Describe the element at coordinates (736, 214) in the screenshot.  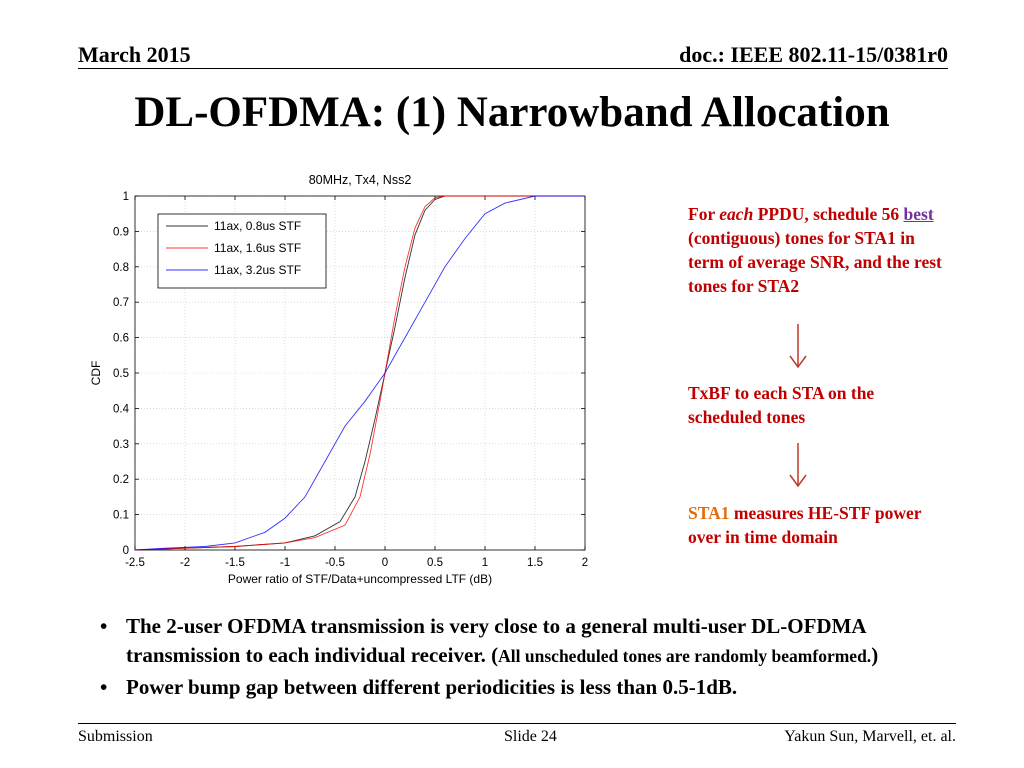
I see `note-schedule-emphasis: each` at that location.